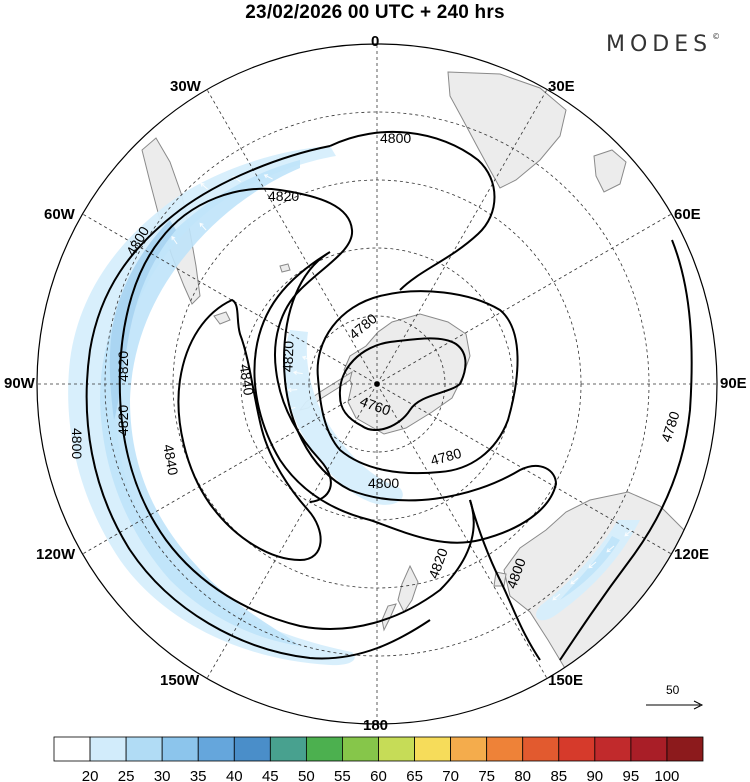 The image size is (750, 782). I want to click on lon-label-180: 180, so click(376, 725).